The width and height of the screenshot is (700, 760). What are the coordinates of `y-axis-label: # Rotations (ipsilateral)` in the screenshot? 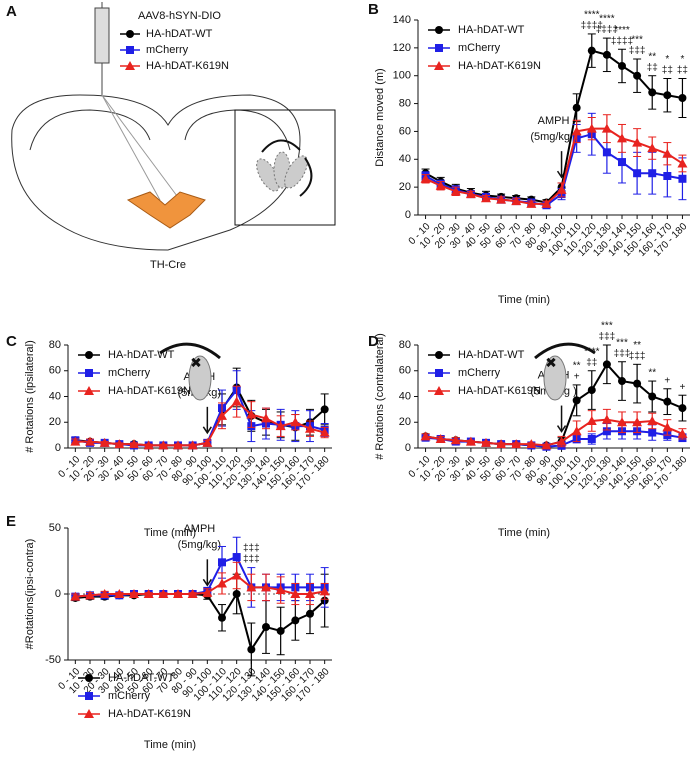 It's located at (30, 396).